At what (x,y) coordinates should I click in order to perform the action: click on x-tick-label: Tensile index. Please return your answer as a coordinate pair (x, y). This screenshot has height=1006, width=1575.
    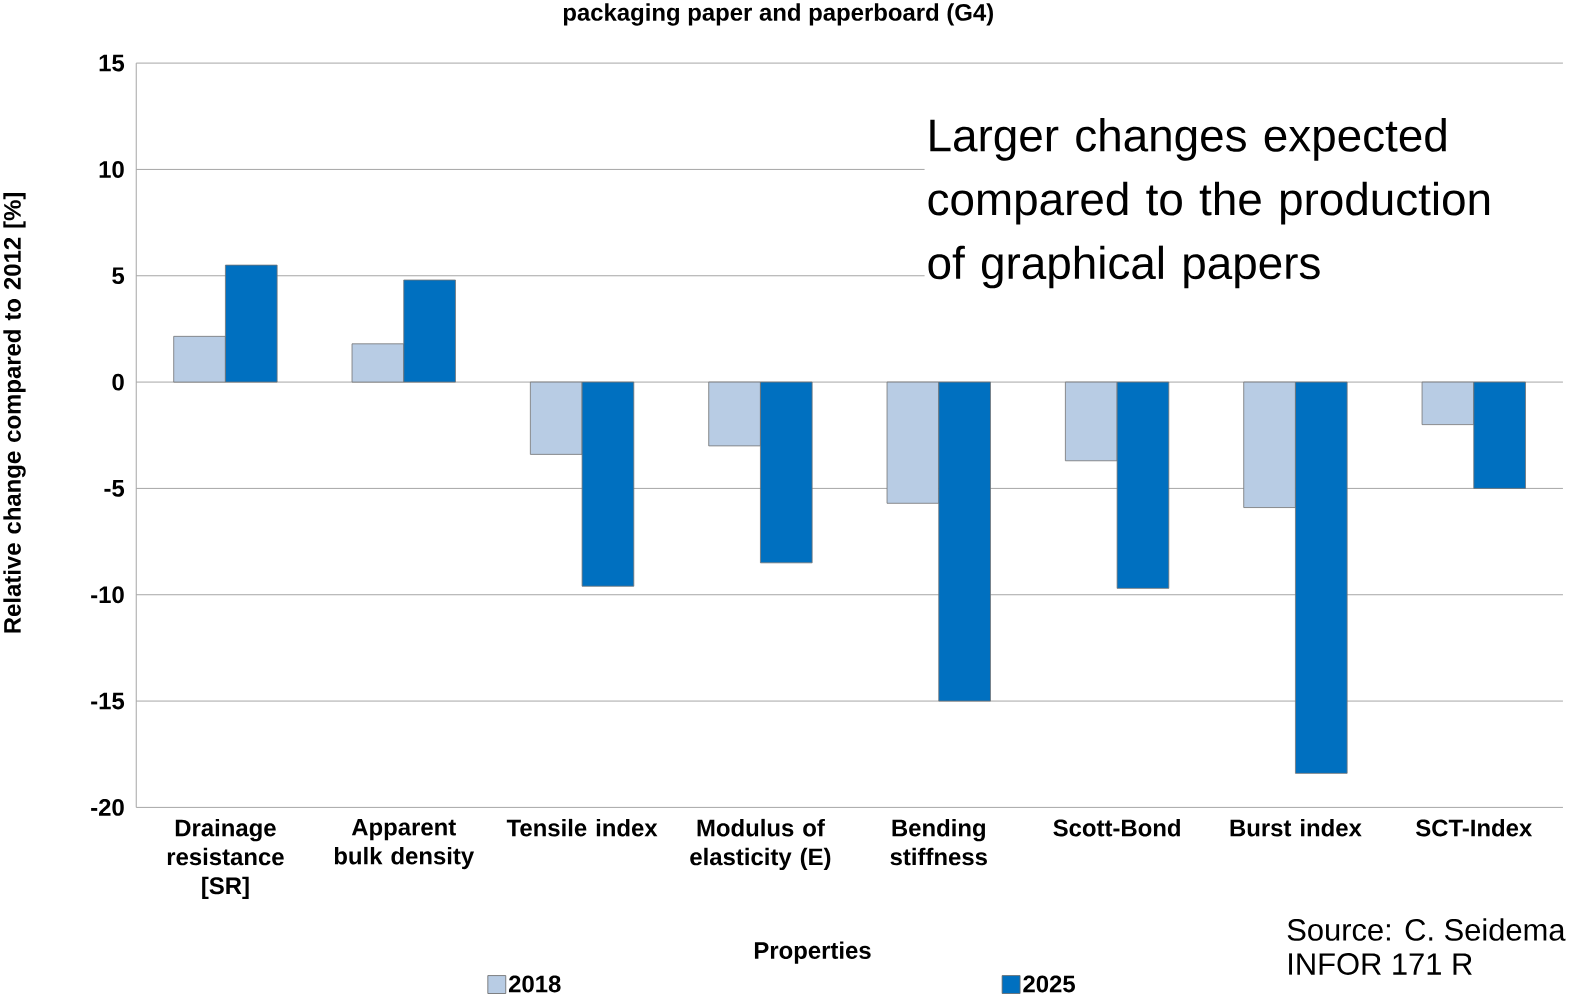
    Looking at the image, I should click on (582, 828).